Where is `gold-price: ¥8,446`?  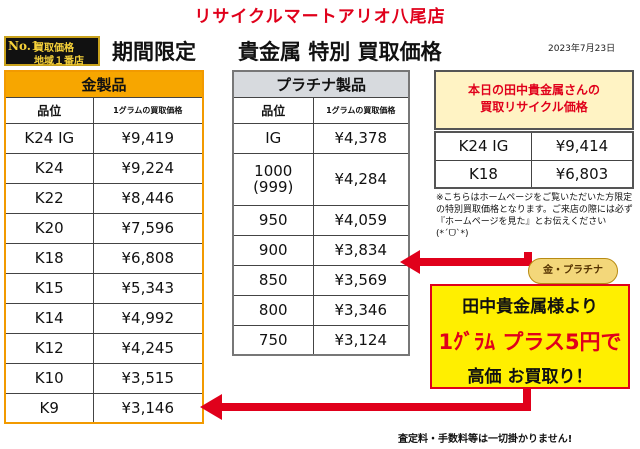
gold-price: ¥8,446 is located at coordinates (148, 198).